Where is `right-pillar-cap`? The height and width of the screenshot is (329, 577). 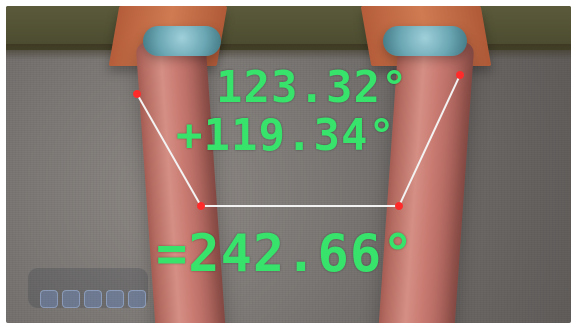
right-pillar-cap is located at coordinates (425, 41).